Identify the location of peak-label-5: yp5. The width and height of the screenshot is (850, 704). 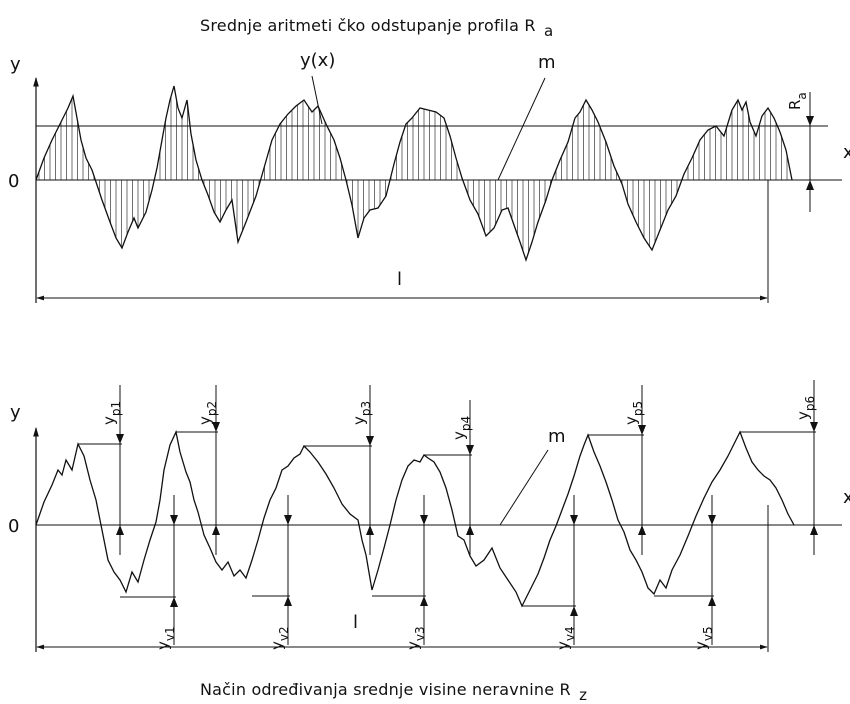
(633, 413).